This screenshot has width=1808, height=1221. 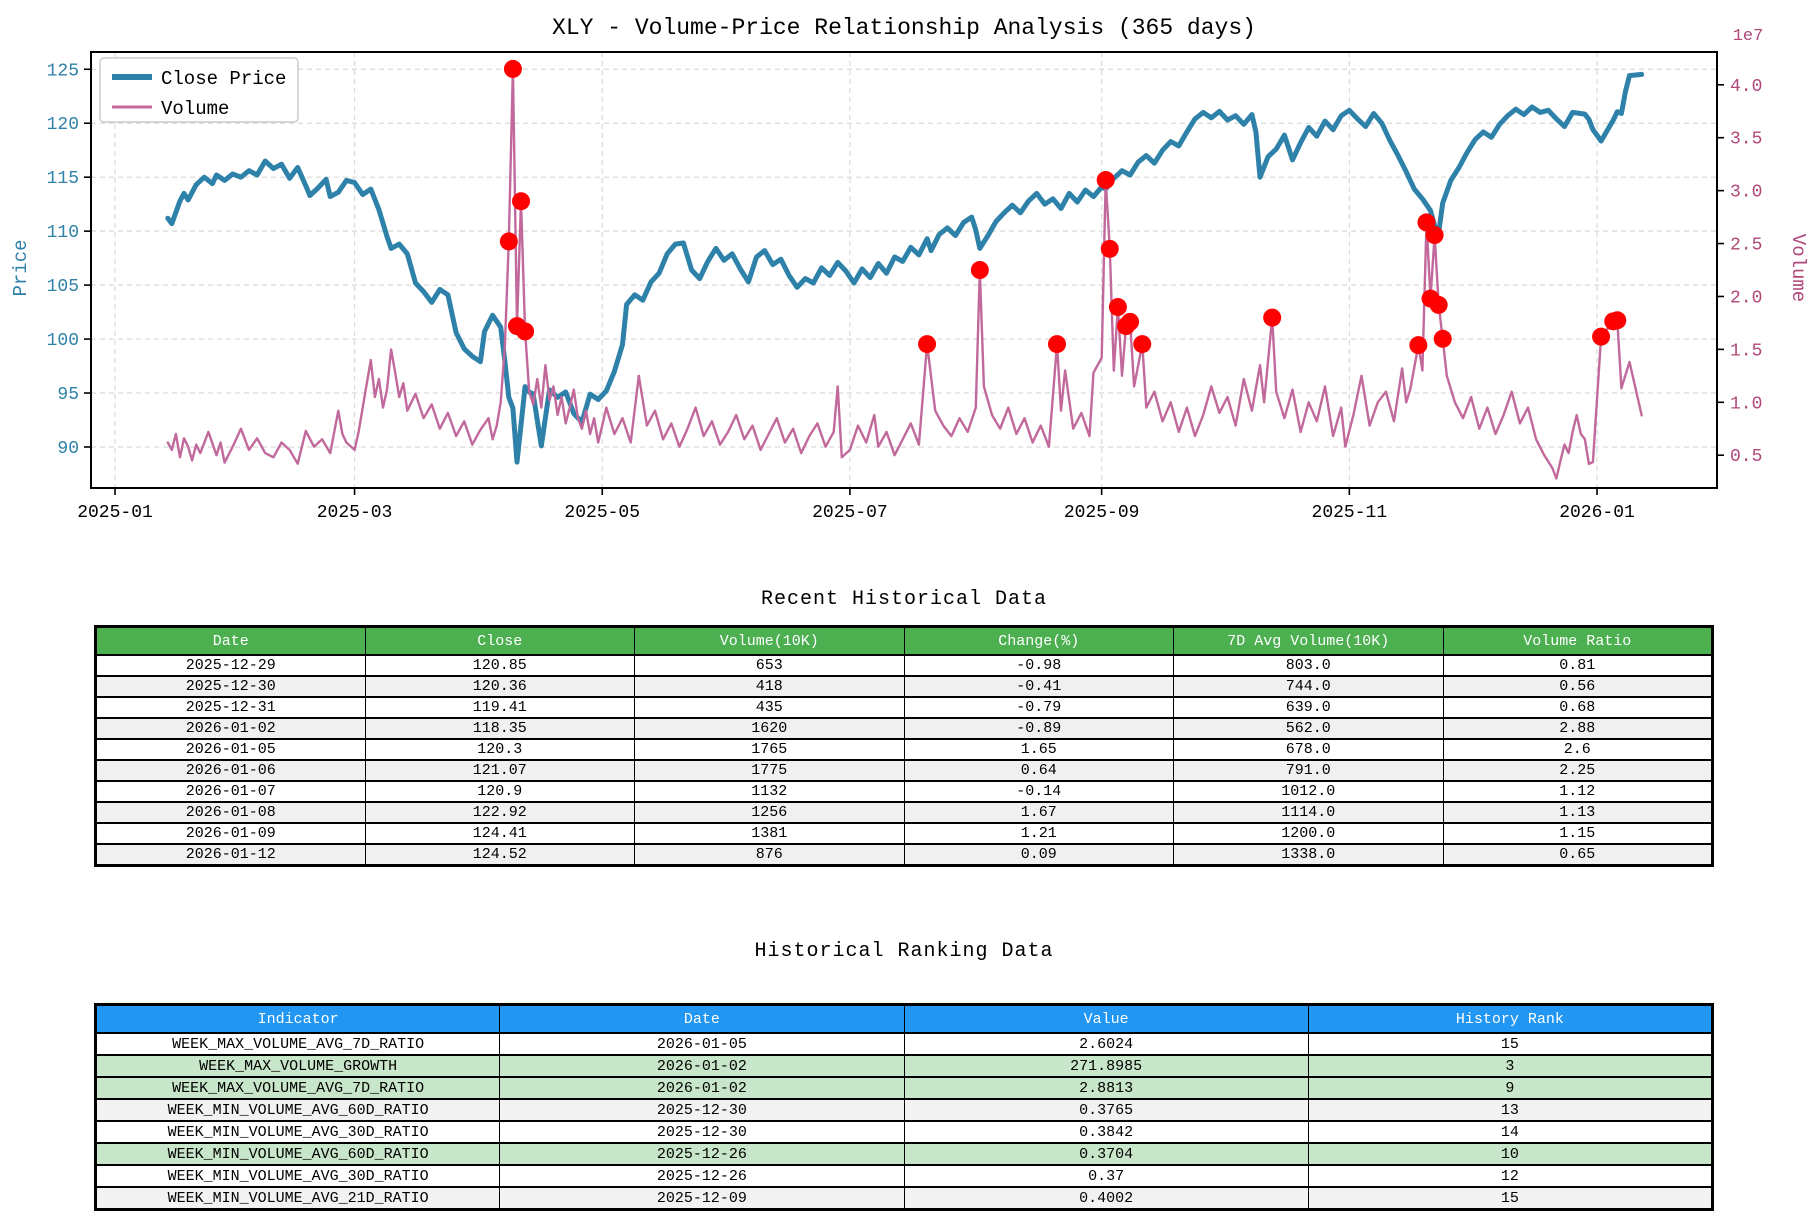 What do you see at coordinates (1577, 812) in the screenshot?
I see `table-cell: 1.13` at bounding box center [1577, 812].